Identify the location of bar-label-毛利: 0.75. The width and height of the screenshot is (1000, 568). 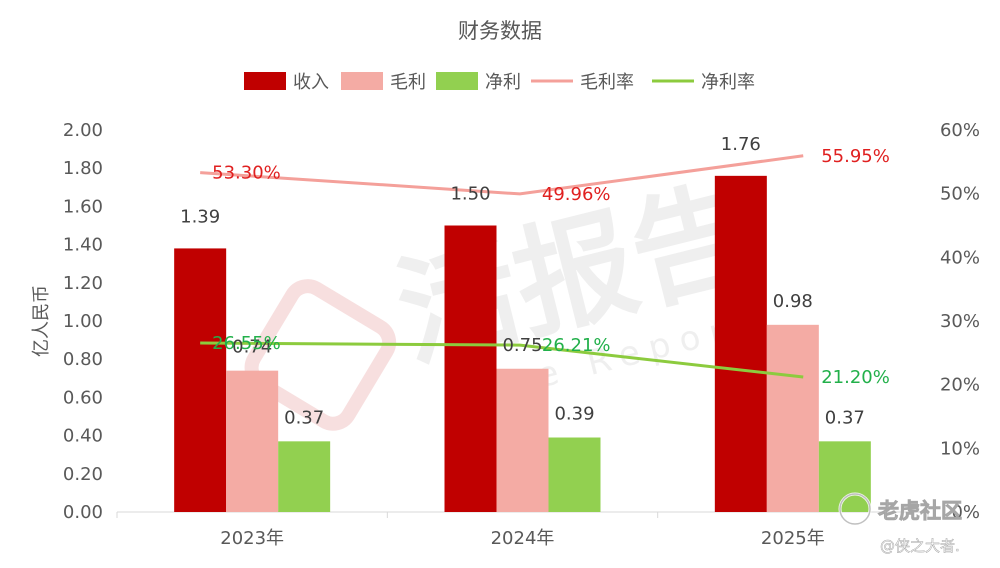
(522, 345).